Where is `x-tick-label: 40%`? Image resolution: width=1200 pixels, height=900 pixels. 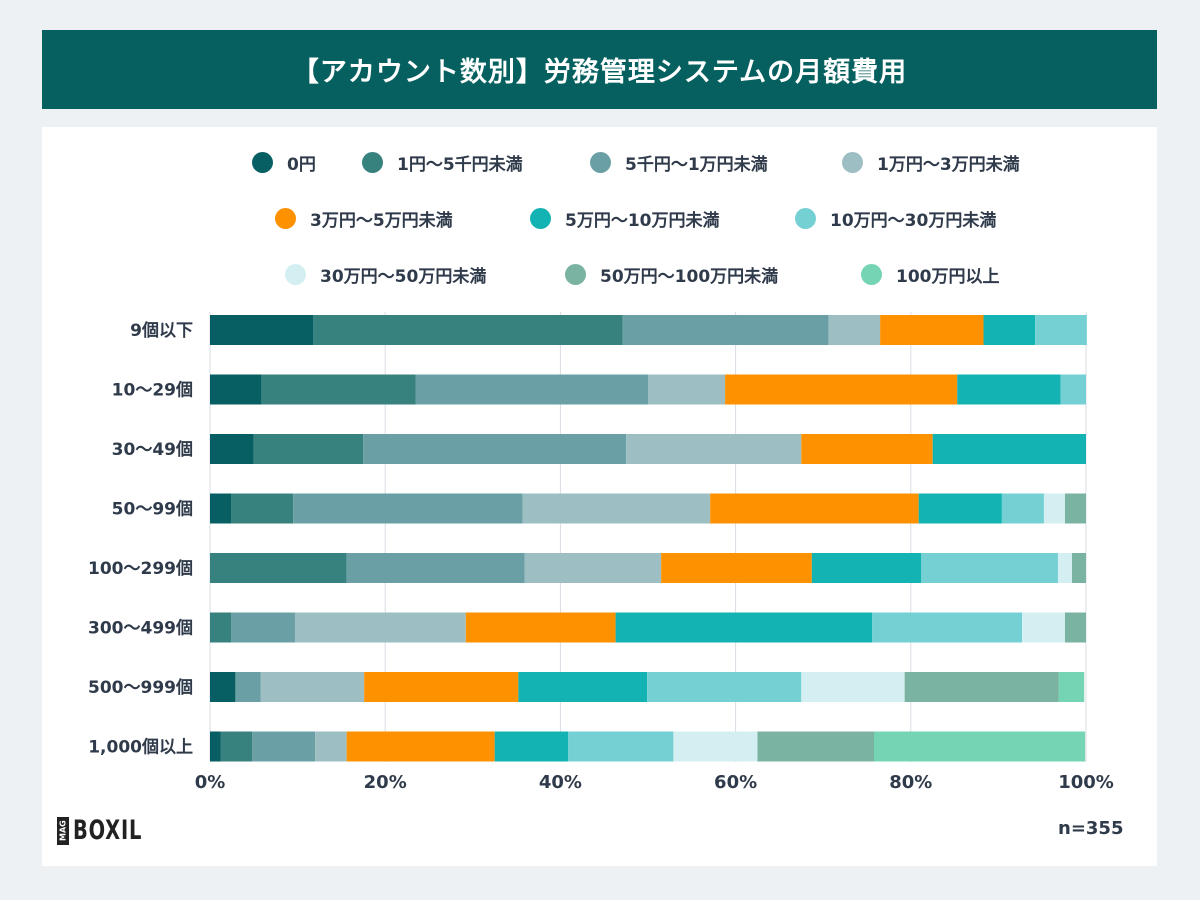
x-tick-label: 40% is located at coordinates (560, 782).